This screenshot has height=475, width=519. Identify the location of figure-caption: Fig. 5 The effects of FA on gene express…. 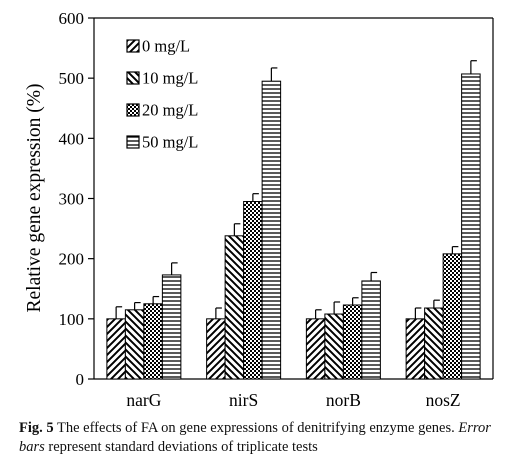
(259, 438).